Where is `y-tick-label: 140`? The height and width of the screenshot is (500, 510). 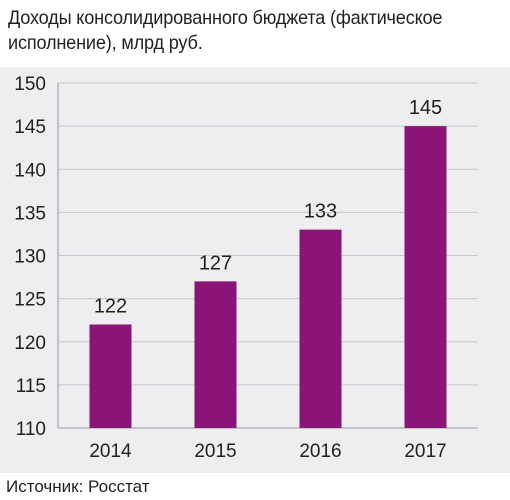 y-tick-label: 140 is located at coordinates (30, 170).